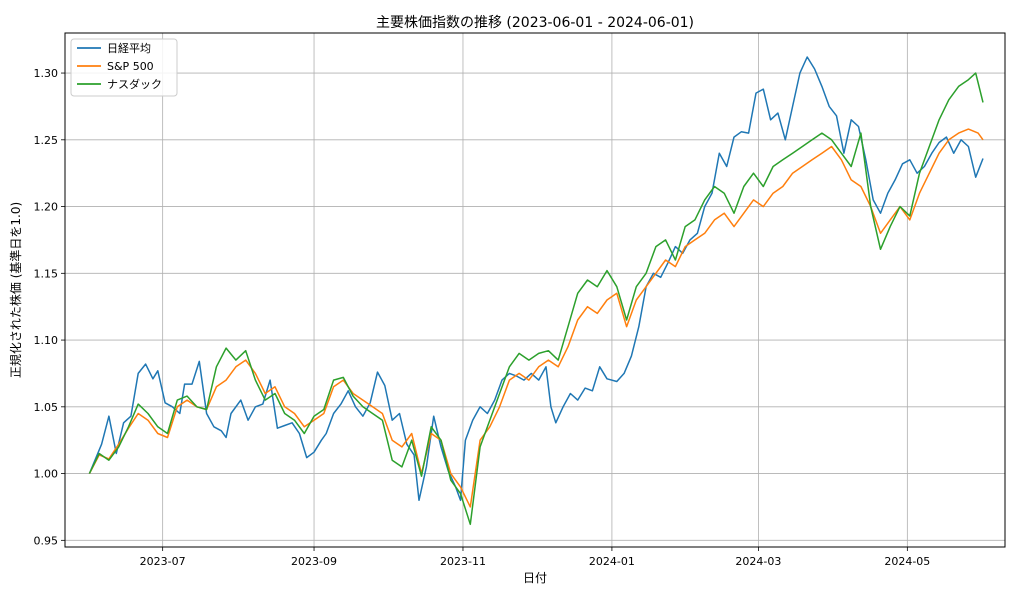 Image resolution: width=1024 pixels, height=601 pixels. I want to click on legend-box, so click(124, 67).